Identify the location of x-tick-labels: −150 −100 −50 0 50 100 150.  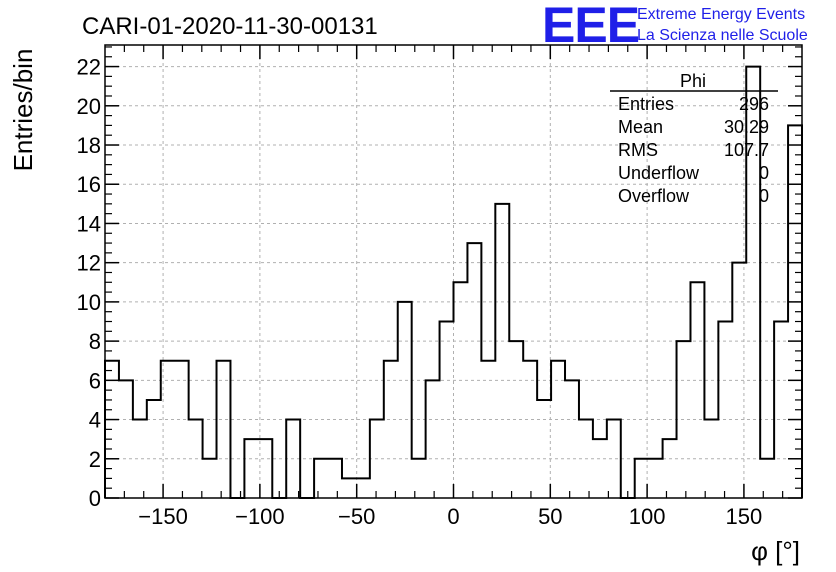
(450, 516).